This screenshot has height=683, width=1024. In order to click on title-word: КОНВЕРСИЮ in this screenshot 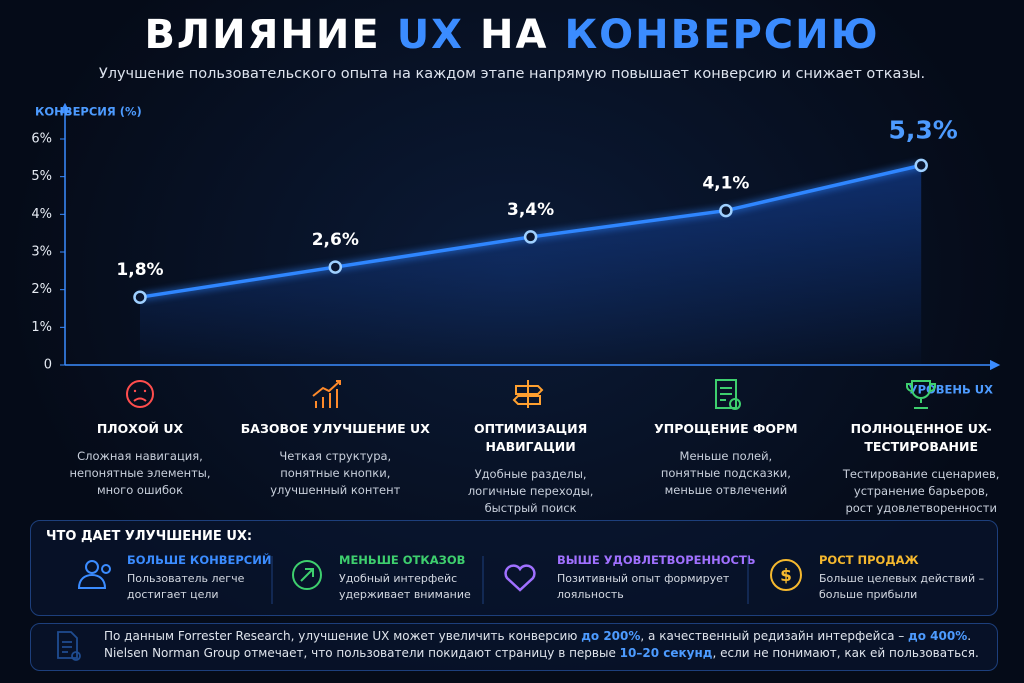, I will do `click(722, 35)`.